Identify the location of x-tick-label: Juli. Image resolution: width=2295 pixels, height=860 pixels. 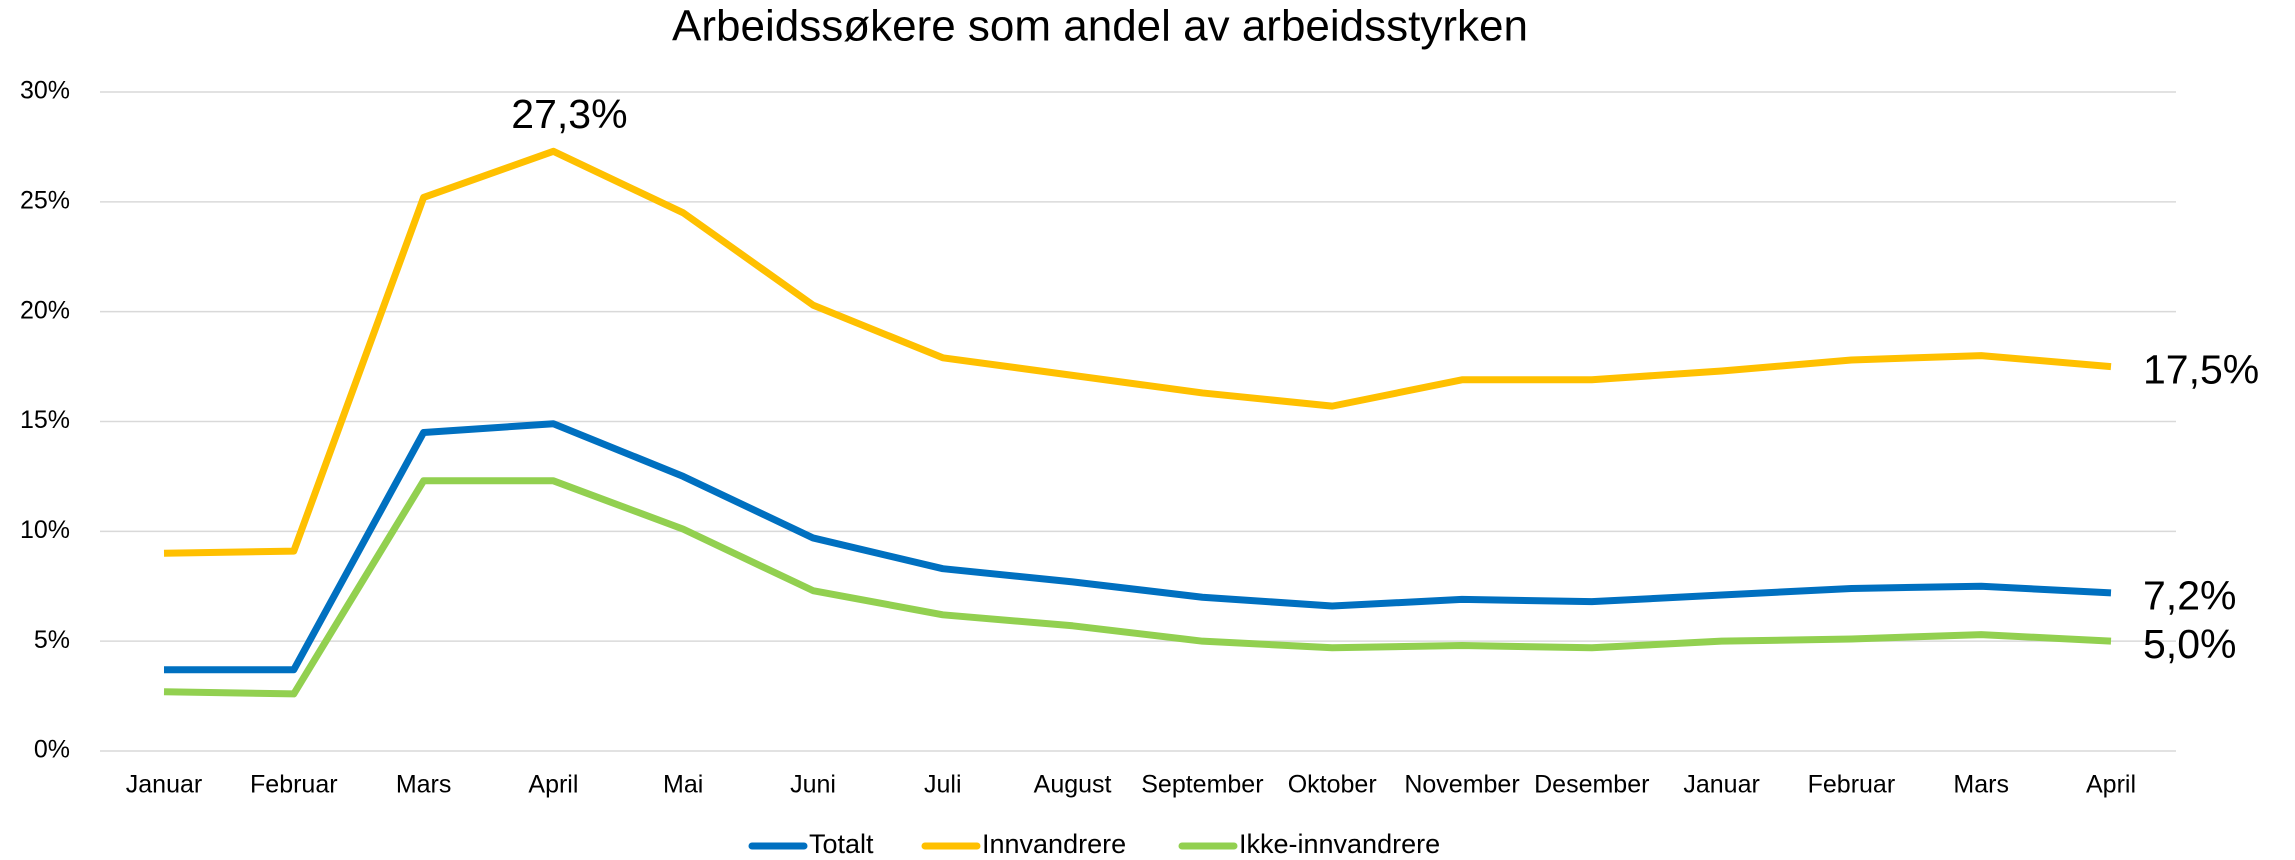
(943, 785).